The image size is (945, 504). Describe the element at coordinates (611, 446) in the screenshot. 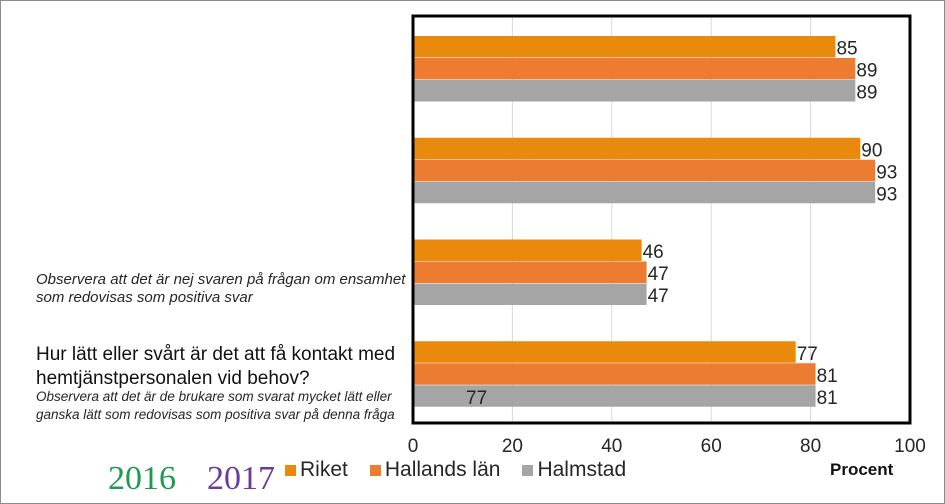

I see `x-tick-label-40: 40` at that location.